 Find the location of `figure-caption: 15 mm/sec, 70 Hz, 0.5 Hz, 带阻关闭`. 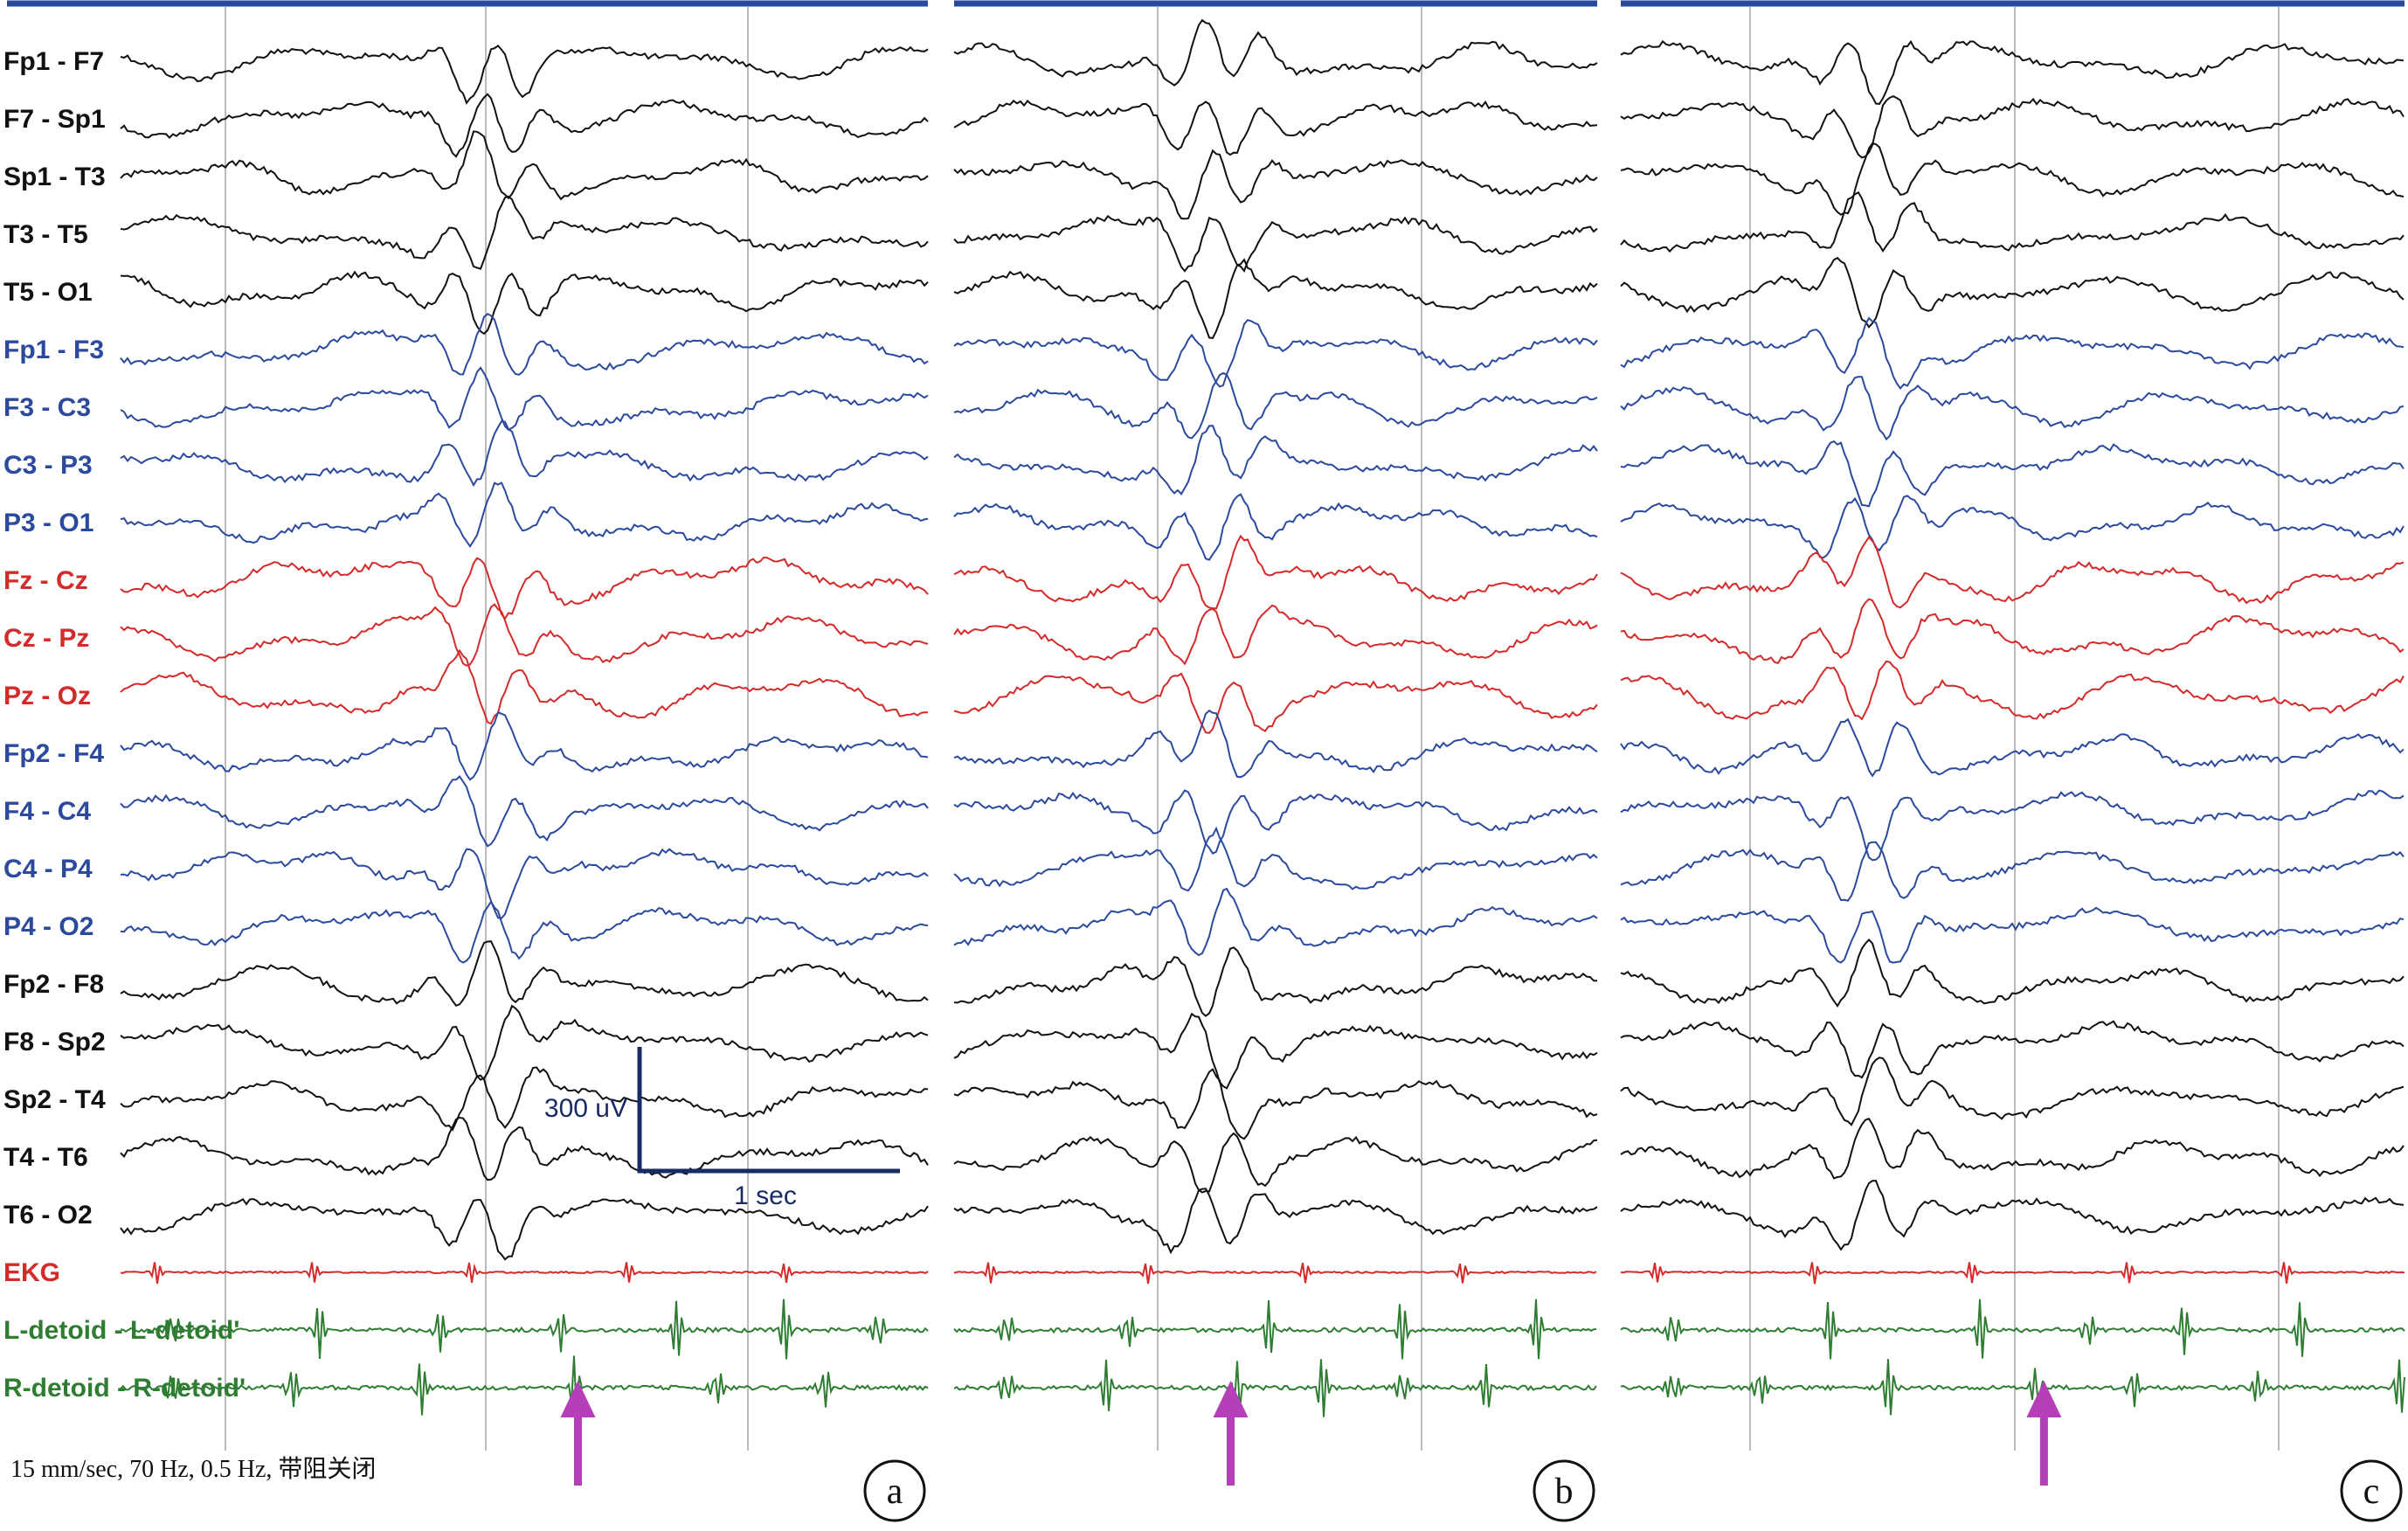

figure-caption: 15 mm/sec, 70 Hz, 0.5 Hz, 带阻关闭 is located at coordinates (193, 1469).